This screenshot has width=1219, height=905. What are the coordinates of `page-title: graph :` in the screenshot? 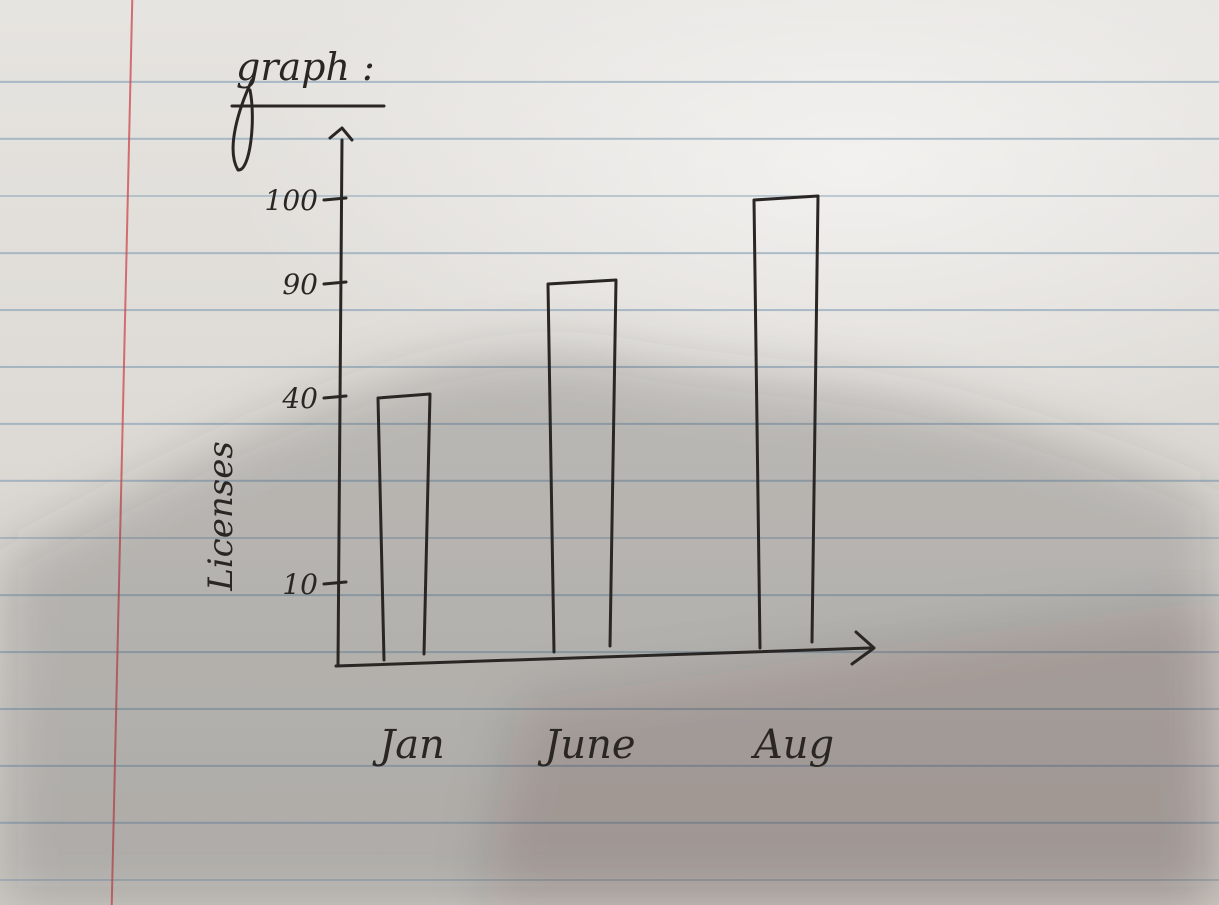 It's located at (305, 67).